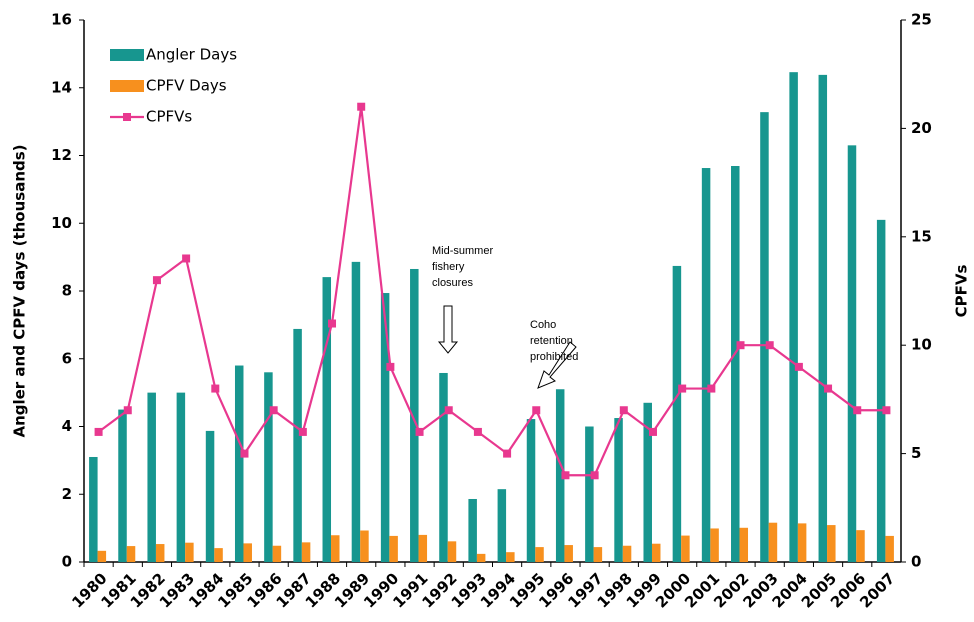 The height and width of the screenshot is (622, 974). I want to click on annotation: prohibited, so click(554, 357).